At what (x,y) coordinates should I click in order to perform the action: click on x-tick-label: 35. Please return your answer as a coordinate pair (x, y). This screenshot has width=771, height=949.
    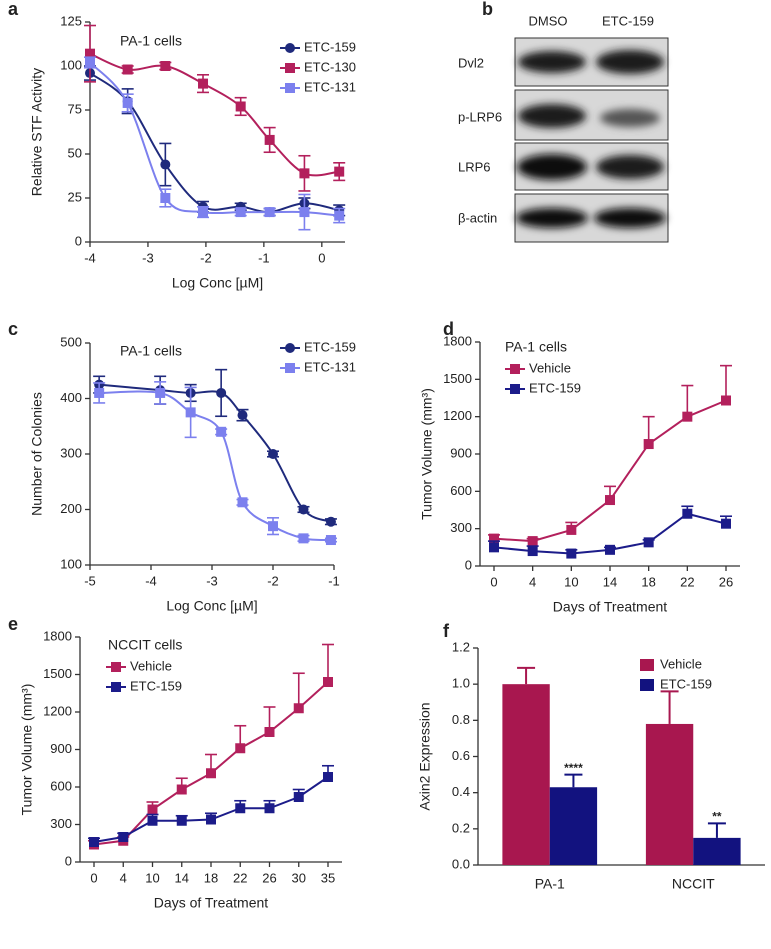
    Looking at the image, I should click on (328, 877).